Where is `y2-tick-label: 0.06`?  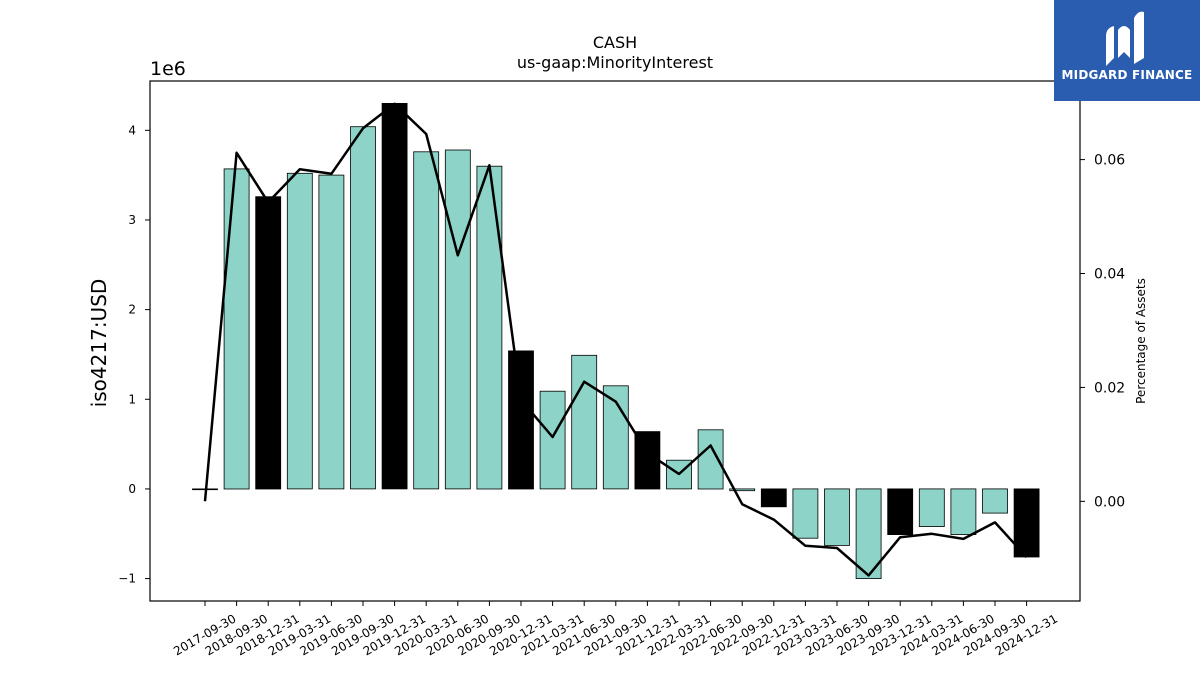
y2-tick-label: 0.06 is located at coordinates (1109, 161).